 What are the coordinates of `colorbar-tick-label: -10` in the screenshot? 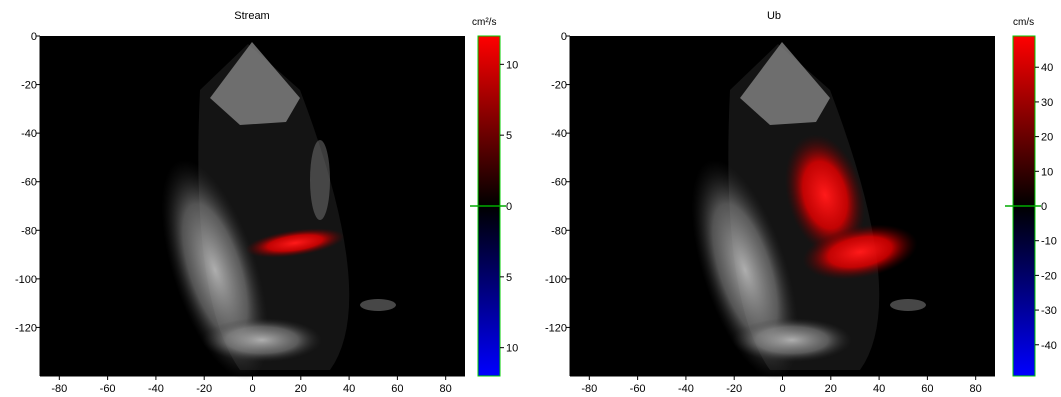 It's located at (1049, 242).